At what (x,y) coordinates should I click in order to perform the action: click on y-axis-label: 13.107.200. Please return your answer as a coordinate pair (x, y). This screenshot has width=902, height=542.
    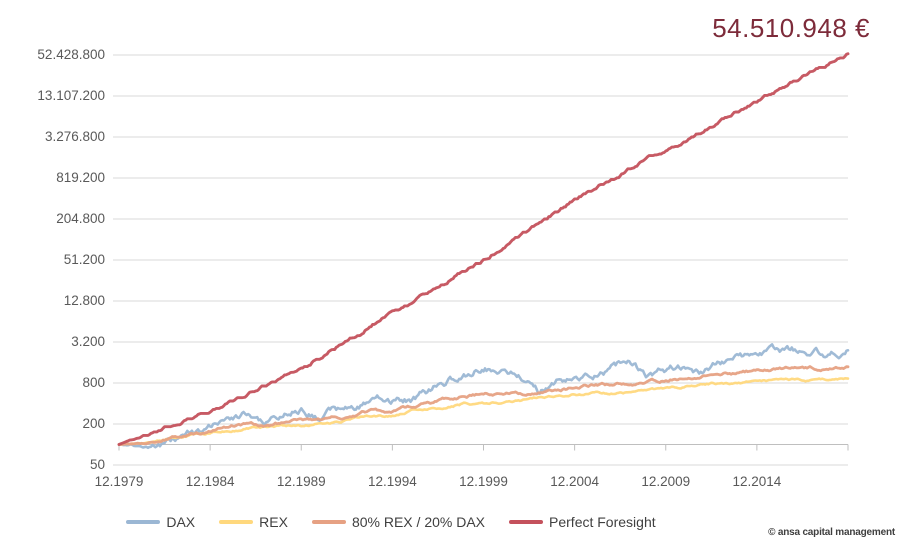
    Looking at the image, I should click on (71, 95).